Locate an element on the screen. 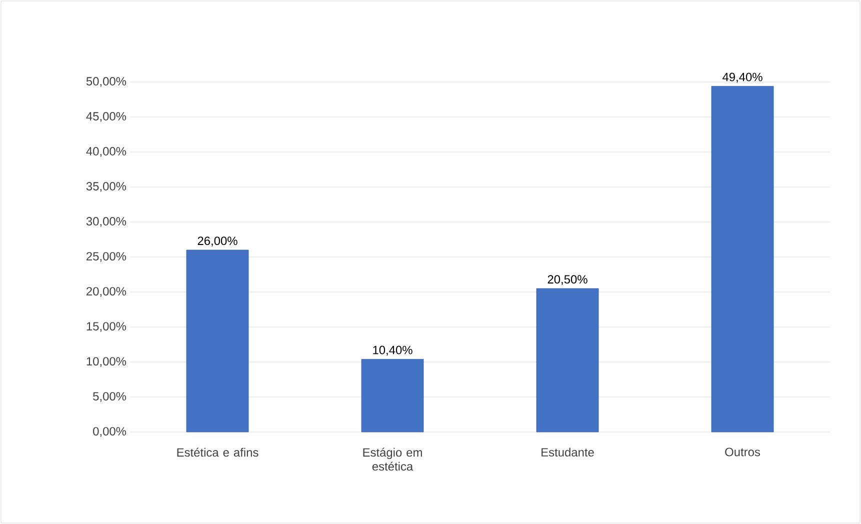 The image size is (861, 524). y-tick-label: 50,00% is located at coordinates (106, 82).